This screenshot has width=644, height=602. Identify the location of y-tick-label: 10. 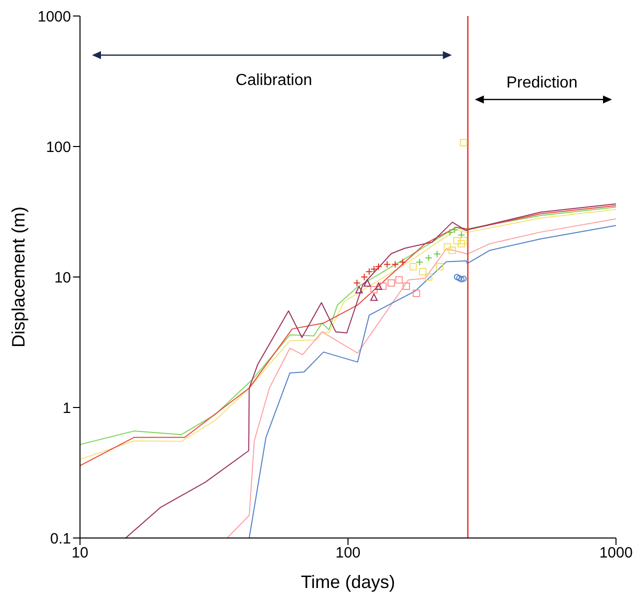
(62, 277).